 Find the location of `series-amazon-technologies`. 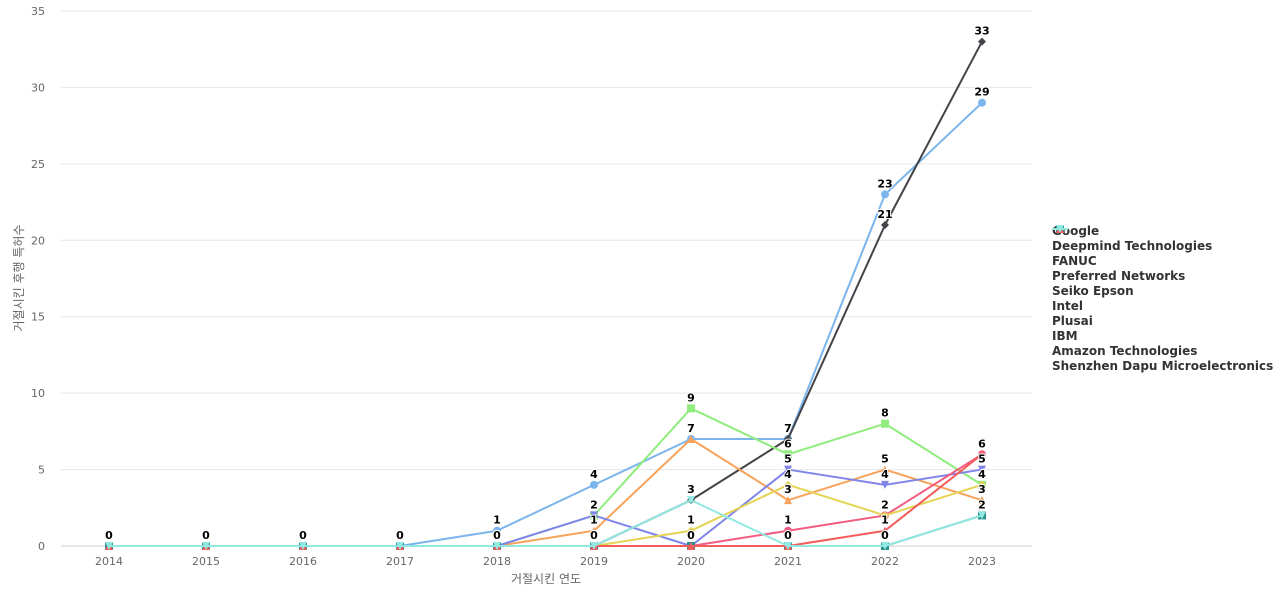

series-amazon-technologies is located at coordinates (545, 500).